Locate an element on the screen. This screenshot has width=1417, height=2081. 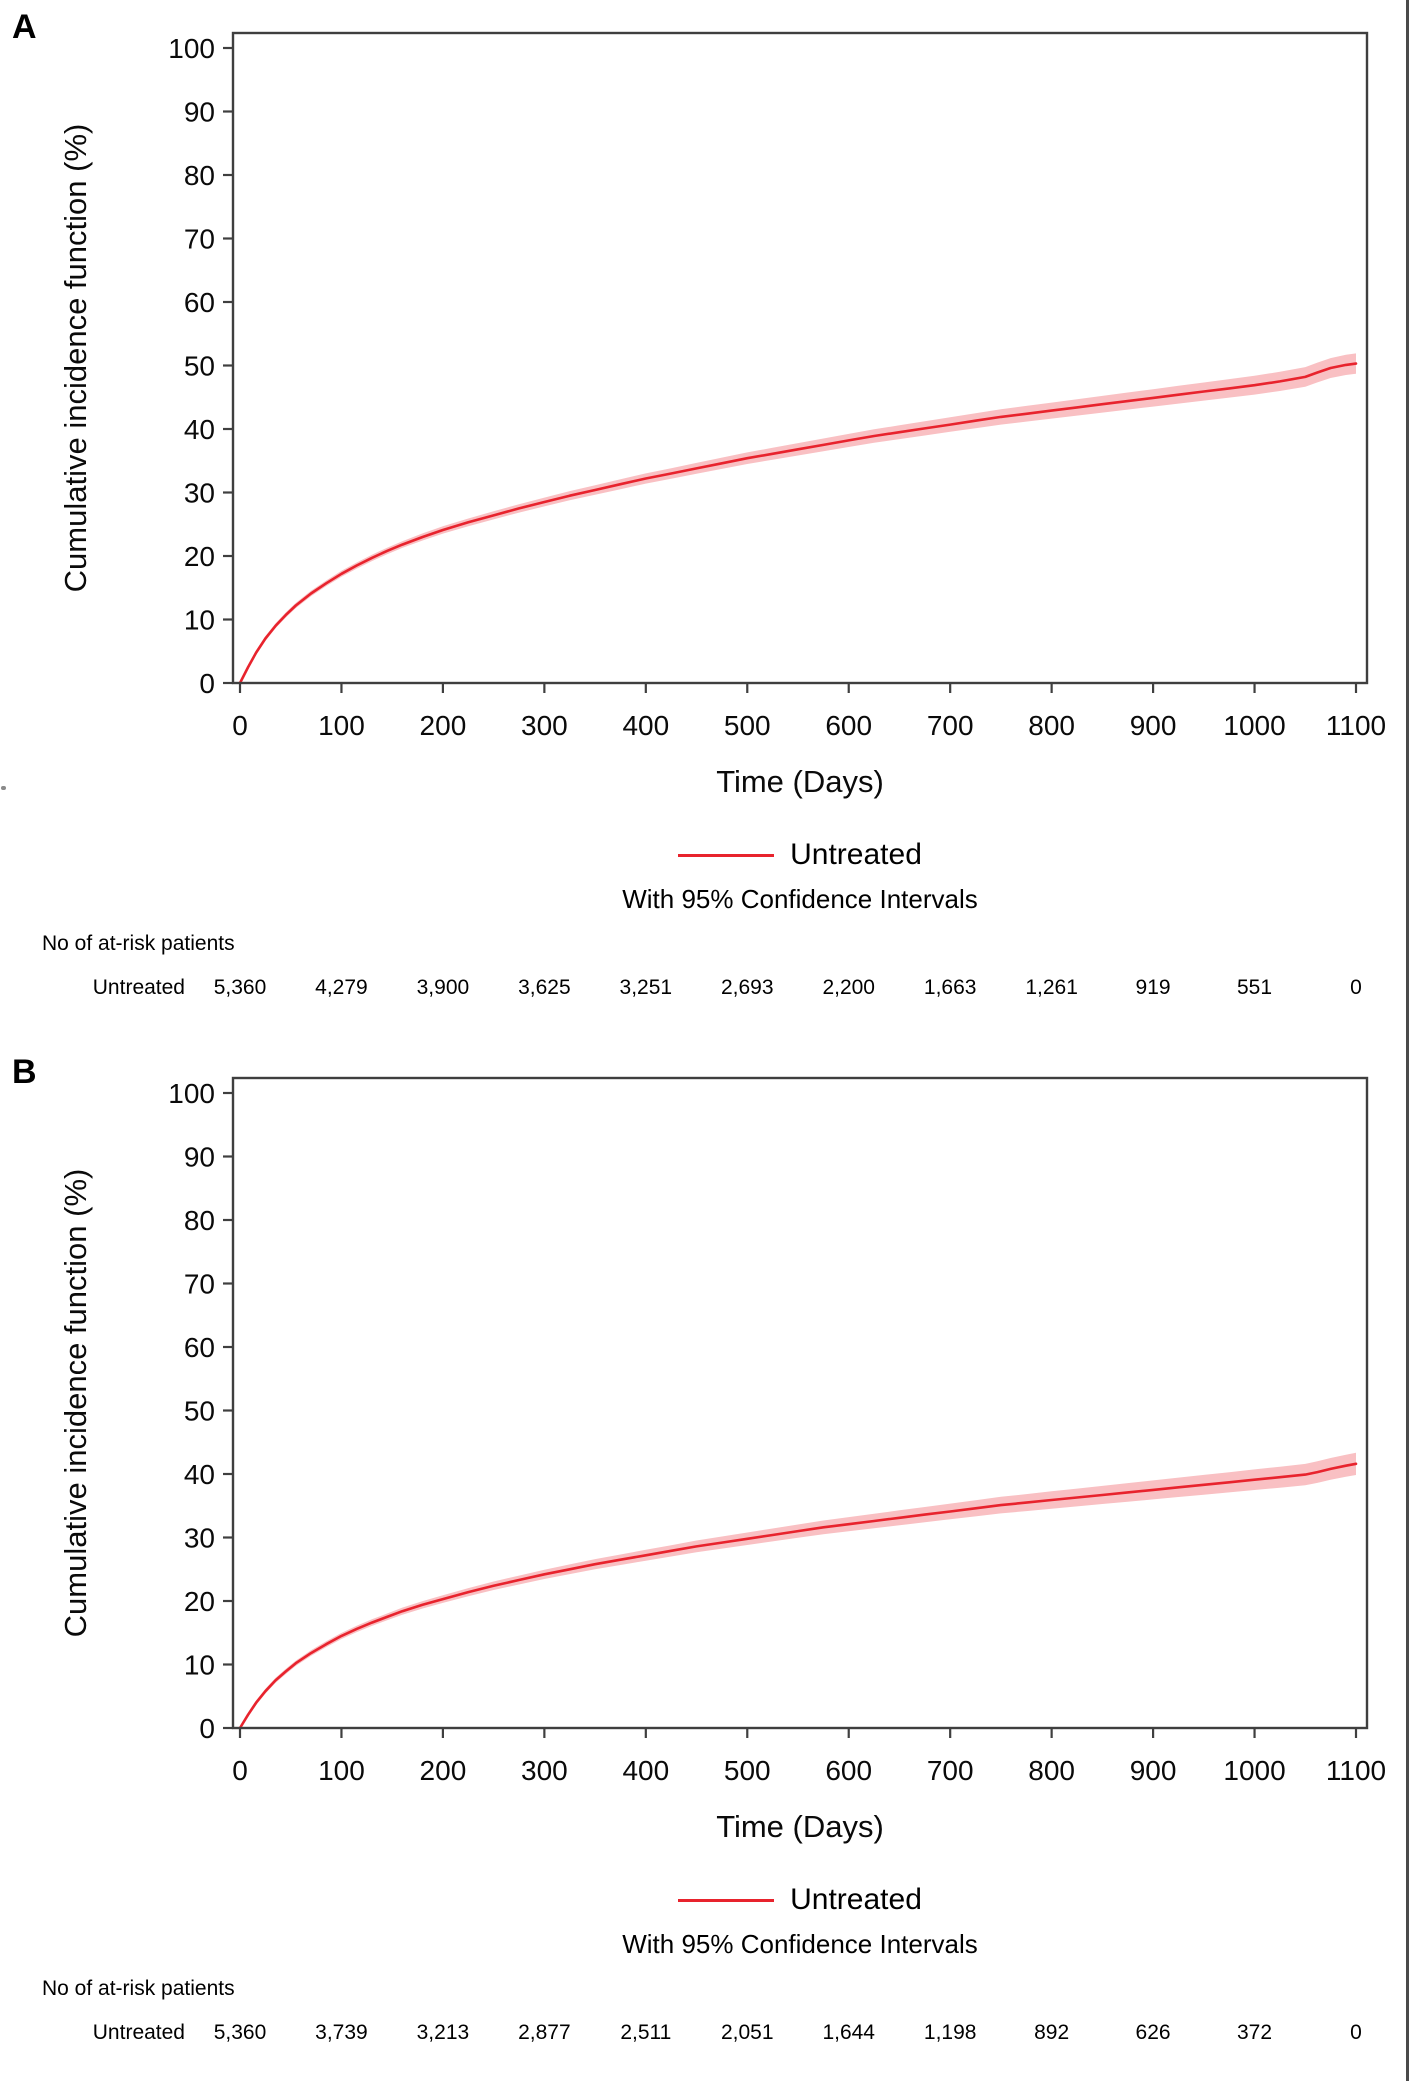
at-risk-value: 2,511 is located at coordinates (646, 2032).